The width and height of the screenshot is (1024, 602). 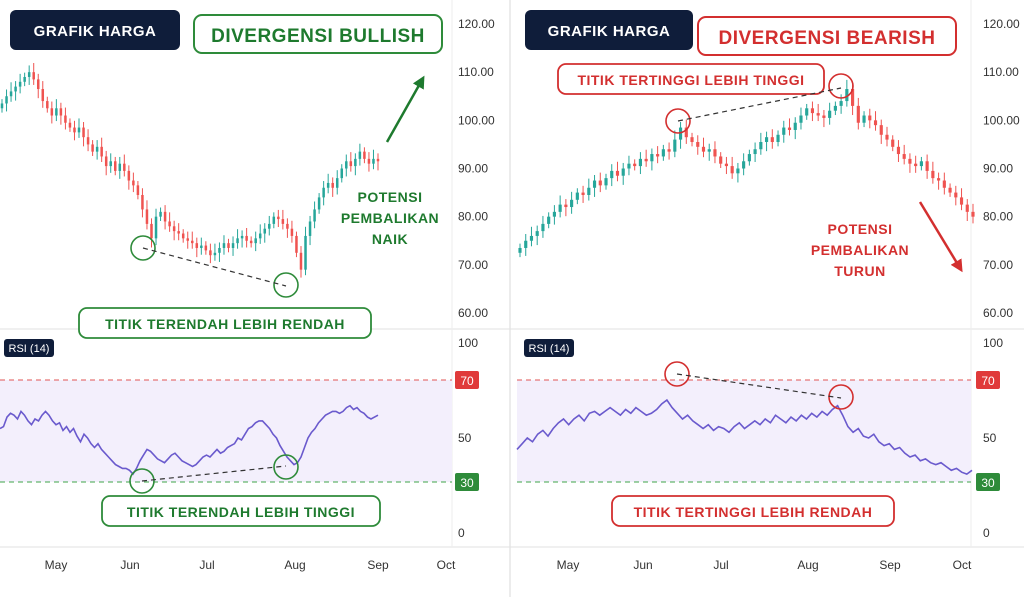 I want to click on right-price-note-box, so click(x=691, y=79).